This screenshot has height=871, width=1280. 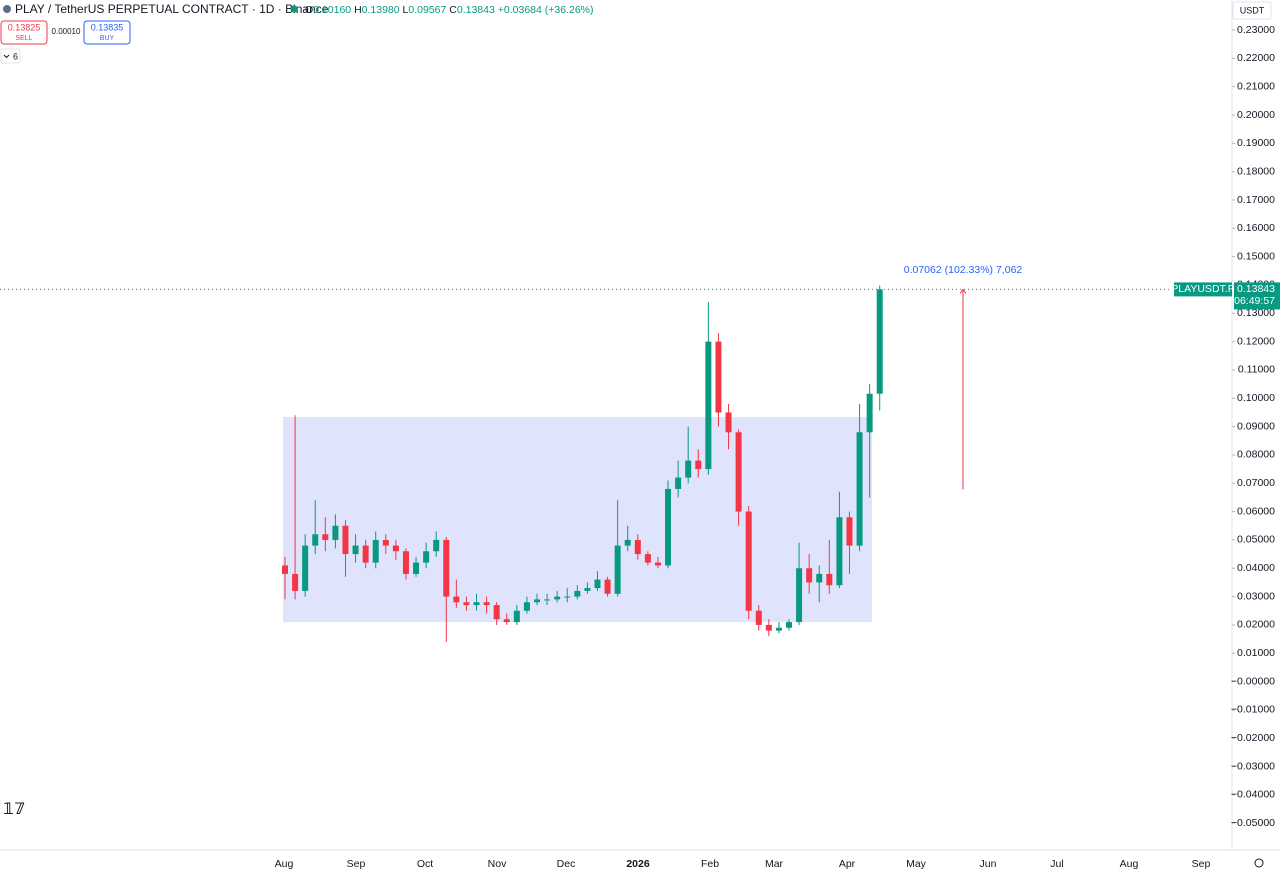 I want to click on y-tick-label: 0.04000, so click(x=1256, y=568).